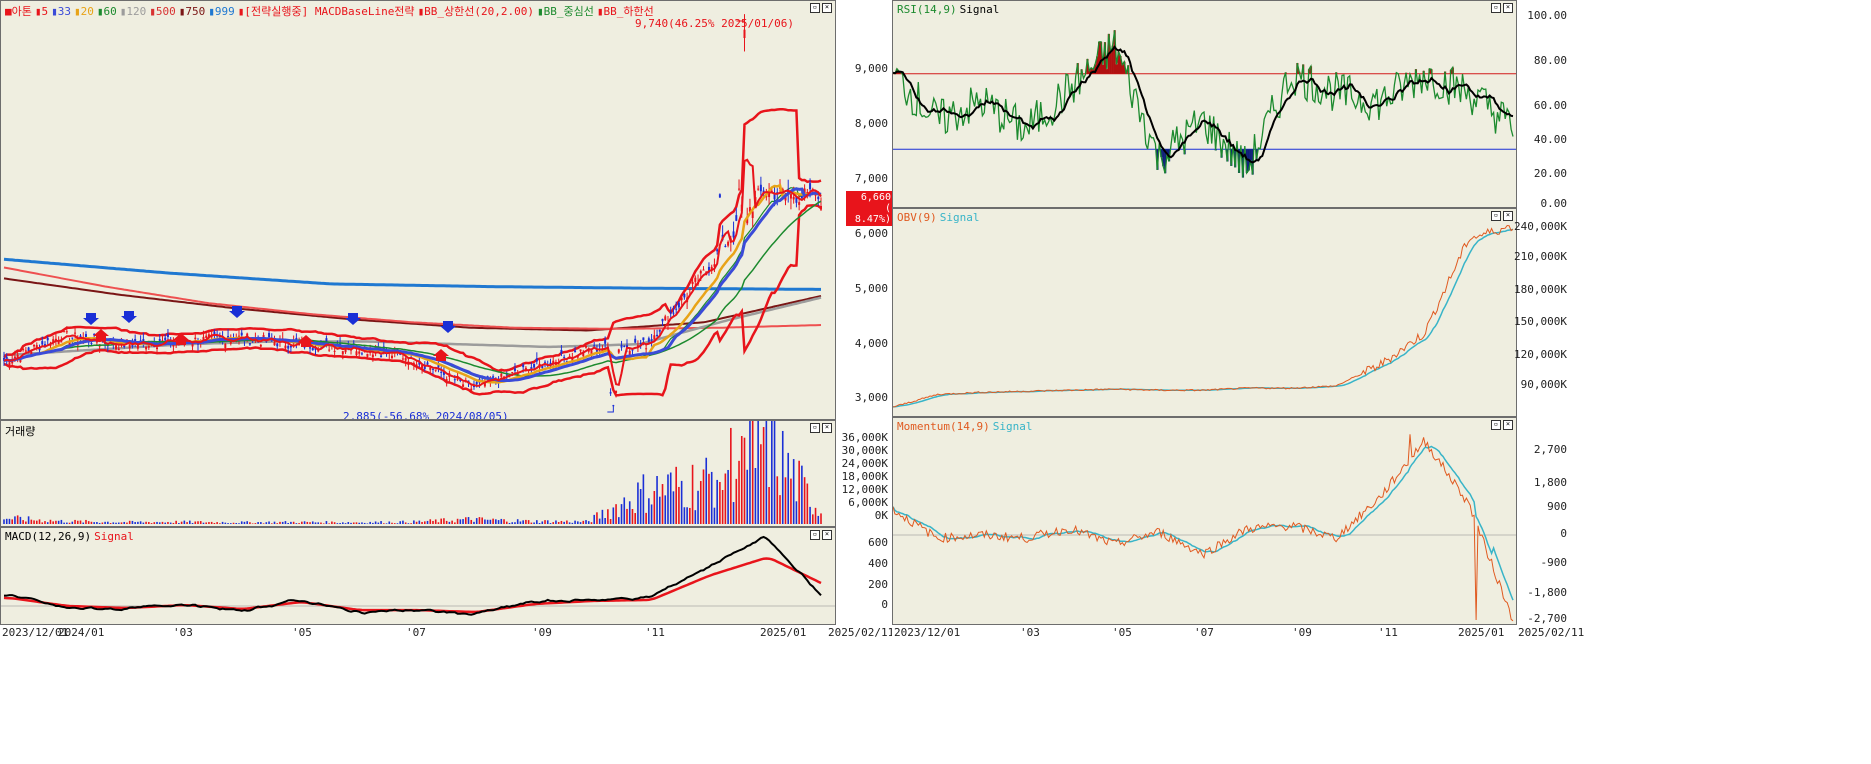 This screenshot has width=1871, height=764. Describe the element at coordinates (871, 68) in the screenshot. I see `y-tick-label: 9,000` at that location.